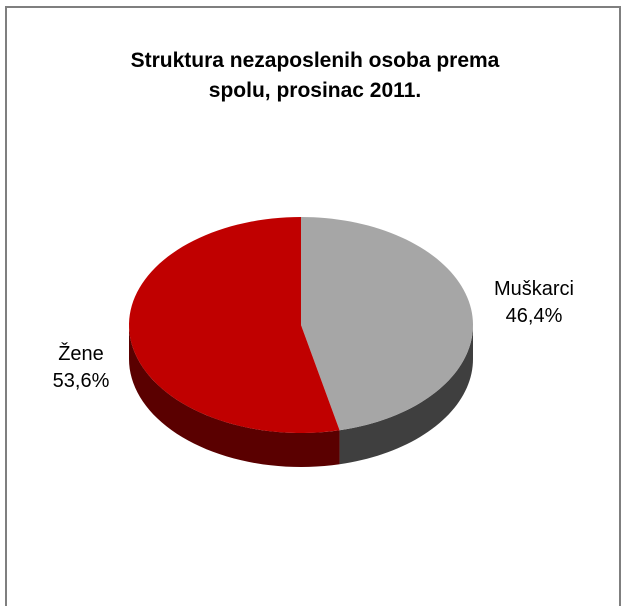  What do you see at coordinates (315, 60) in the screenshot?
I see `chart-title-line-1: Struktura nezaposlenih osoba prema` at bounding box center [315, 60].